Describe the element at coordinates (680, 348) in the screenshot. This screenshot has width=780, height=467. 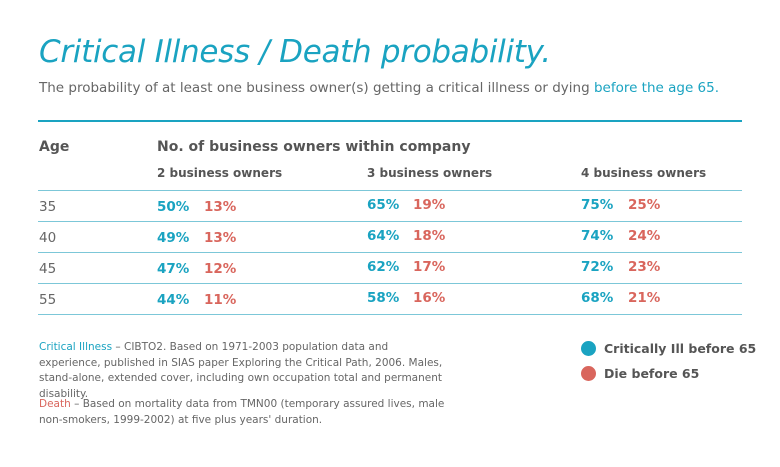
I see `legend-label: Critically Ill before 65` at that location.